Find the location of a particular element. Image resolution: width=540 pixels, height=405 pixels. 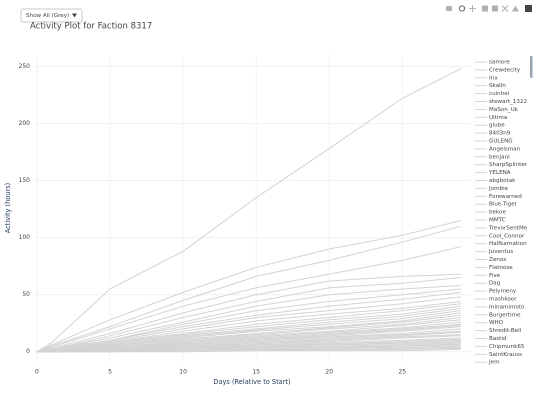

legend-item: WHO is located at coordinates (489, 323).